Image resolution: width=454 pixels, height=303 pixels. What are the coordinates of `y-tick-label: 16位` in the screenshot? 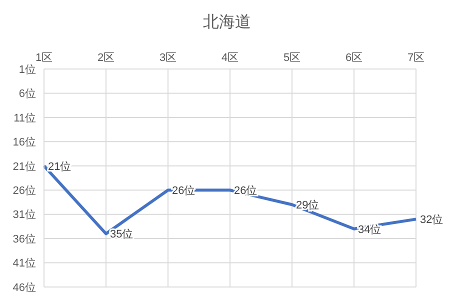 It's located at (24, 142).